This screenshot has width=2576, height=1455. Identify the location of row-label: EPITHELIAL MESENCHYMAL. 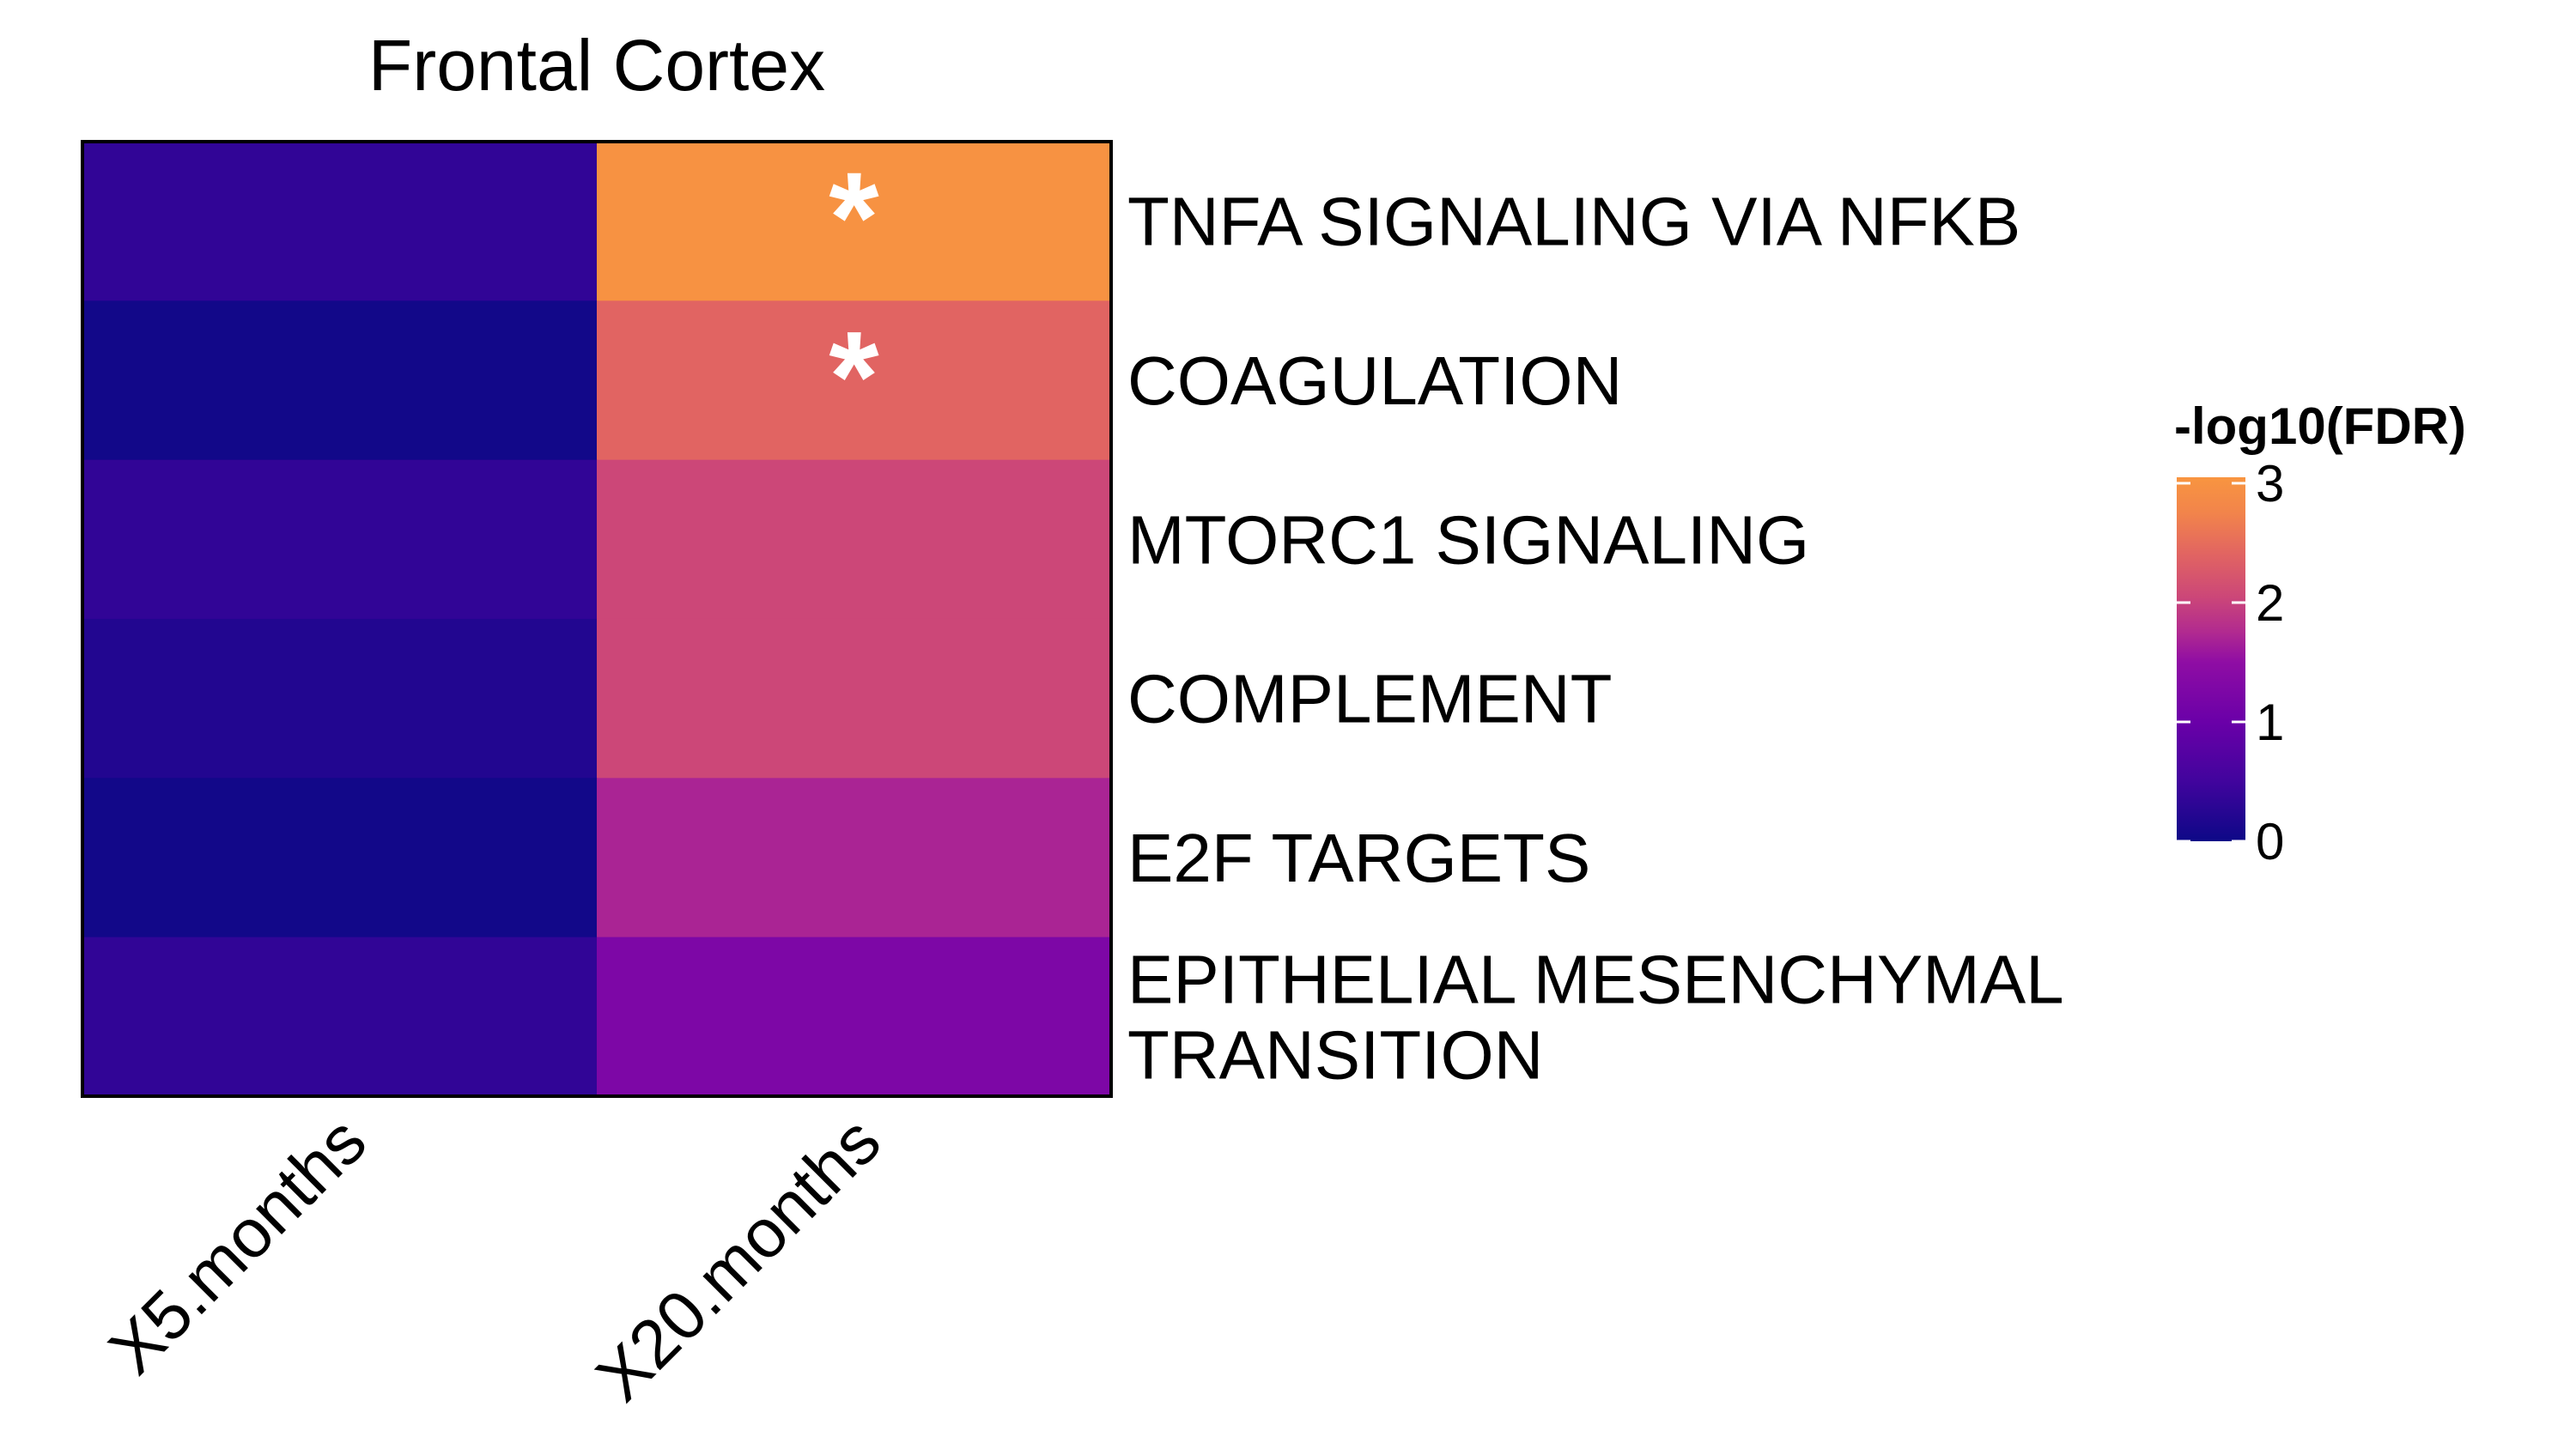
(1595, 979).